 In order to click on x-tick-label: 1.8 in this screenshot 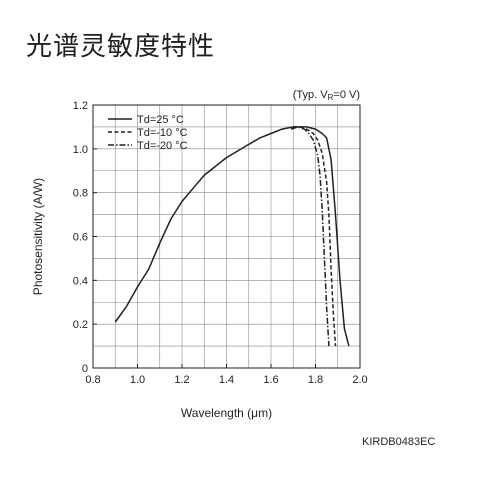, I will do `click(315, 380)`.